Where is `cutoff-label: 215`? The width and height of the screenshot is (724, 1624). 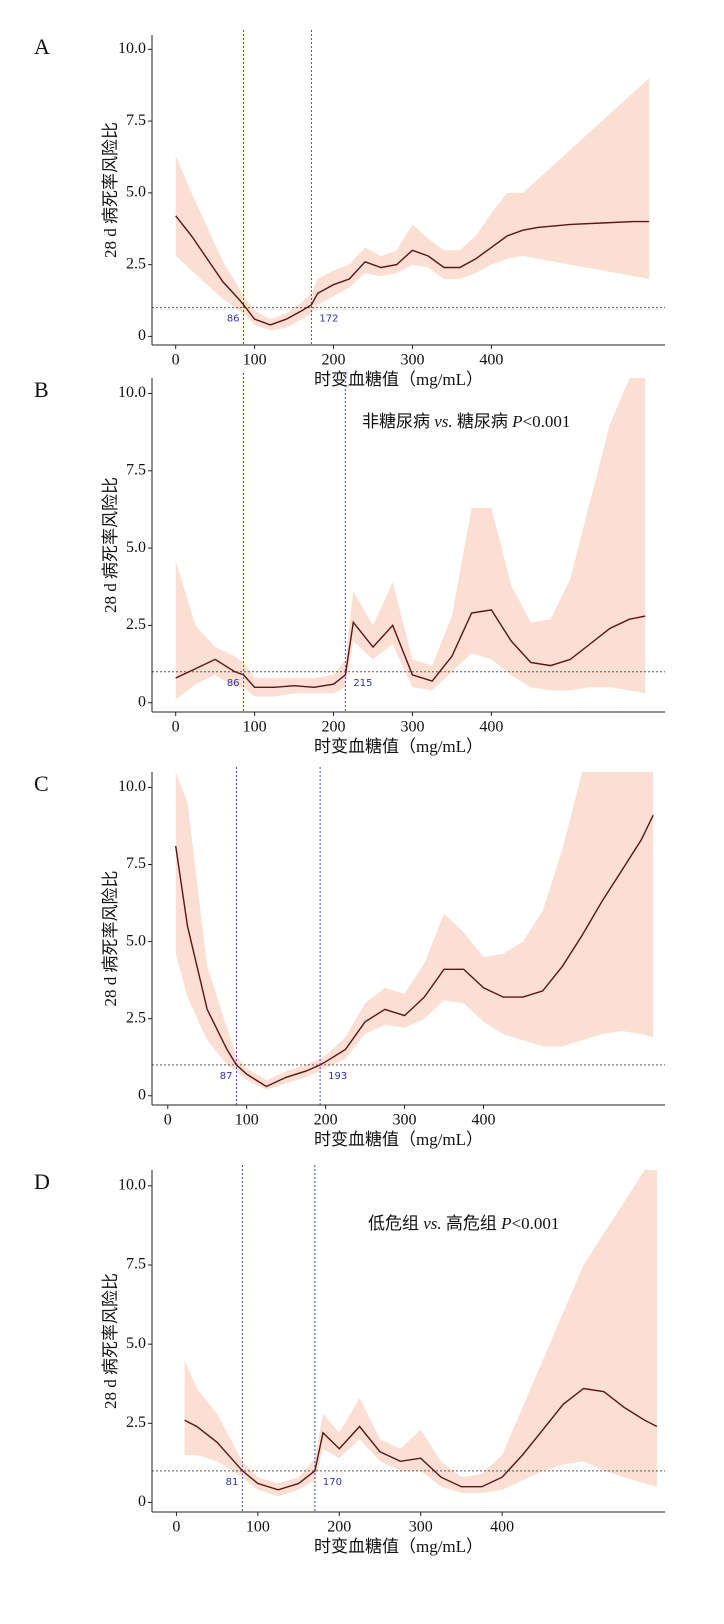
cutoff-label: 215 is located at coordinates (362, 683).